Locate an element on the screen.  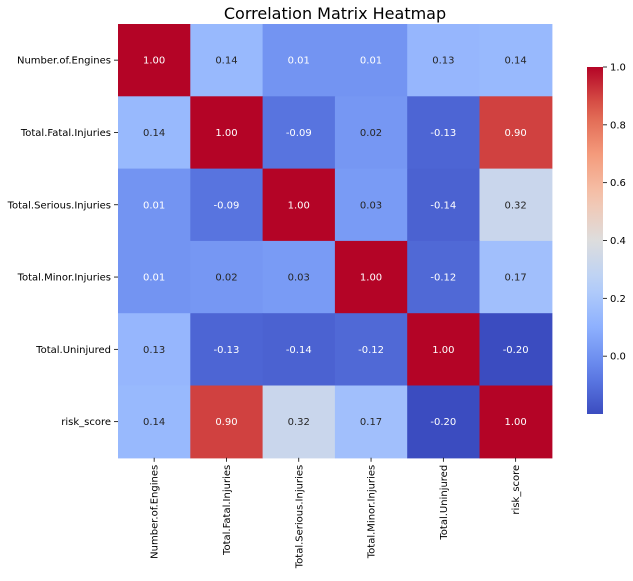
heatmap-cell-risk-score-total-minor-injuries is located at coordinates (371, 422).